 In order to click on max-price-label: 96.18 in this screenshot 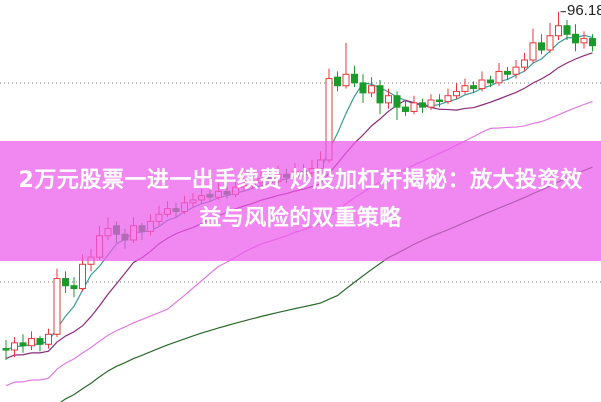, I will do `click(584, 10)`.